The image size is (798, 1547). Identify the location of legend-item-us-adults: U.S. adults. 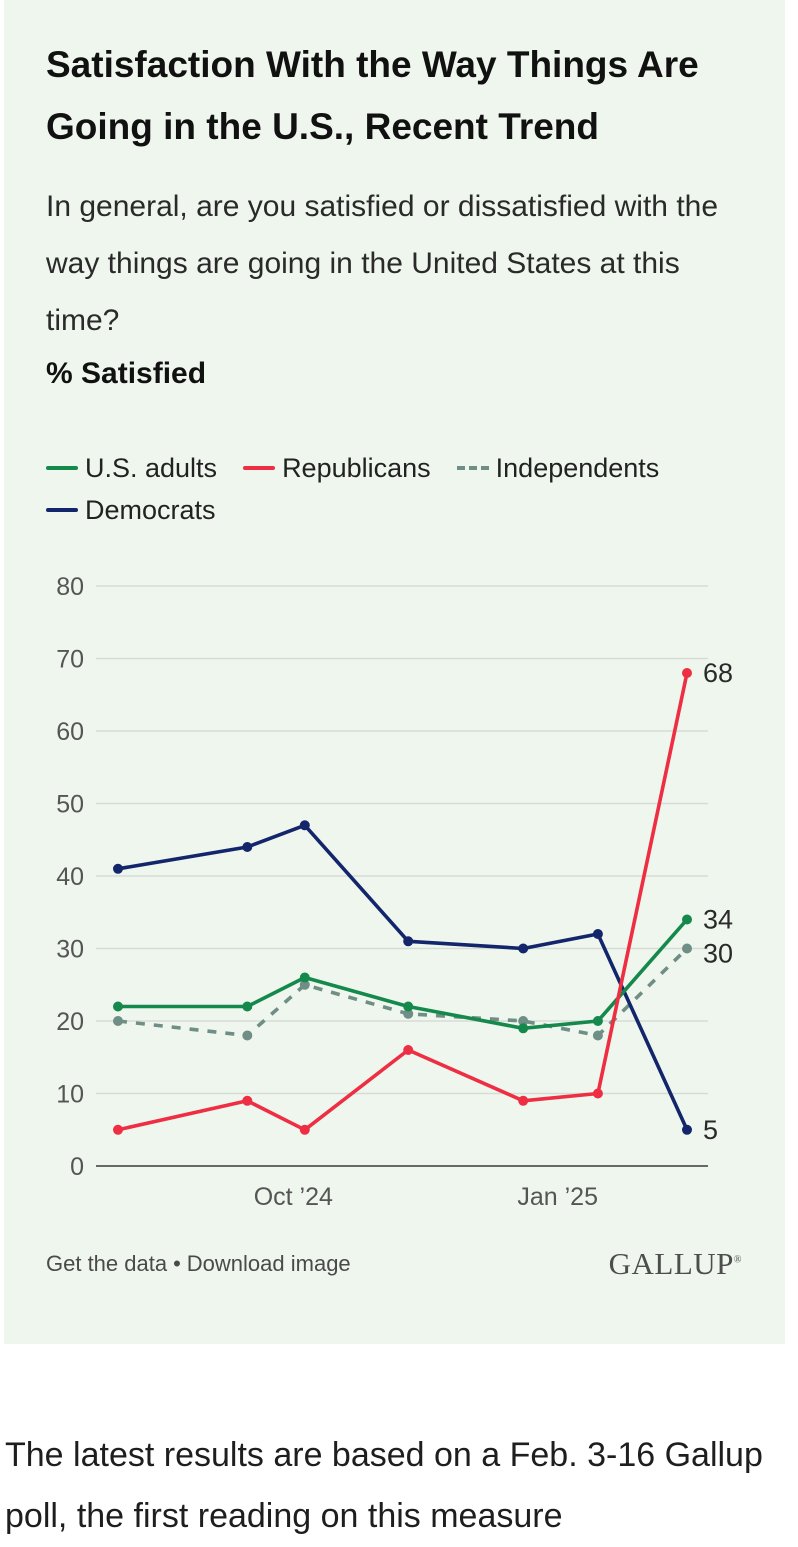
(131, 468).